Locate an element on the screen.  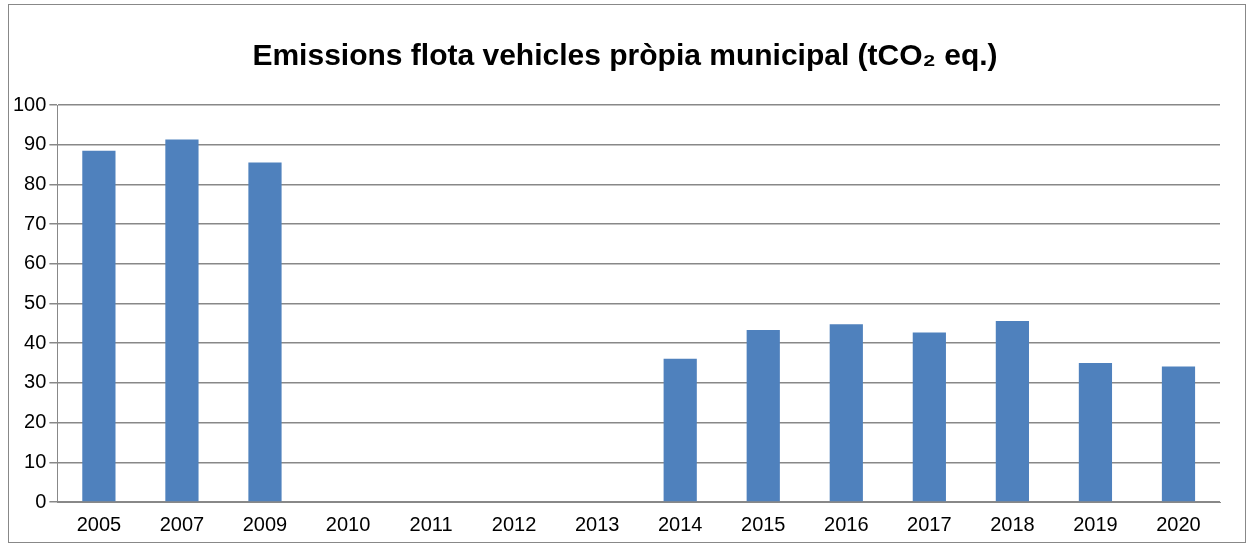
y-tick-label: 10 is located at coordinates (35, 460).